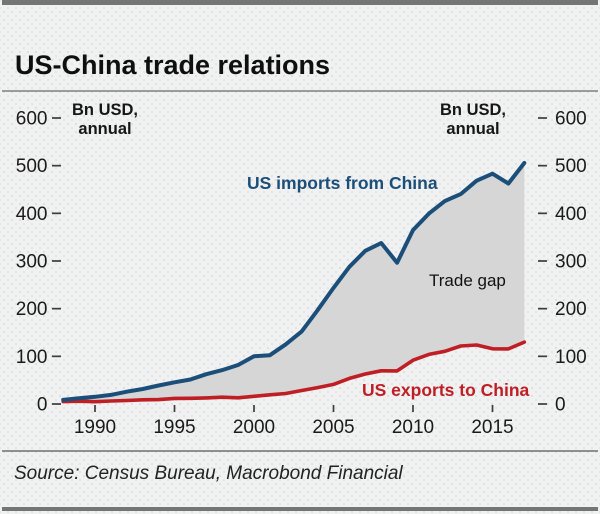 This screenshot has height=514, width=600. I want to click on page-title: US-China trade relations, so click(173, 65).